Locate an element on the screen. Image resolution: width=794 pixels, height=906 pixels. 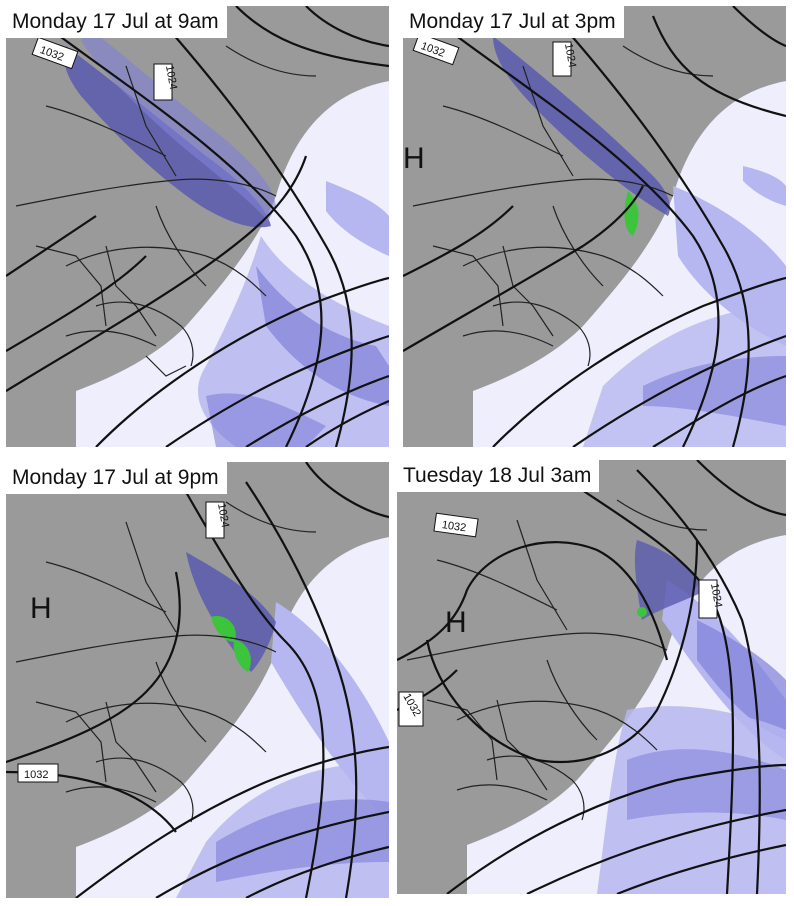
panel-title: Monday 17 Jul at 9pm is located at coordinates (116, 478).